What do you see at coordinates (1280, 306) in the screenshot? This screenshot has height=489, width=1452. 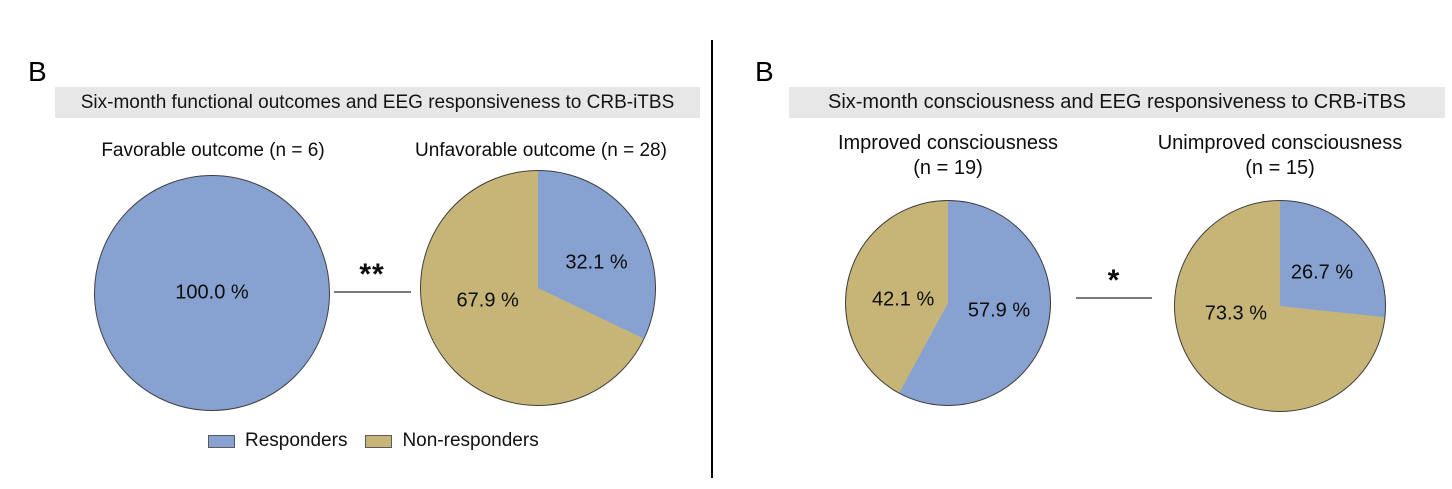 I see `pie-chart-unimproved: 26.7 % 73.3 %` at bounding box center [1280, 306].